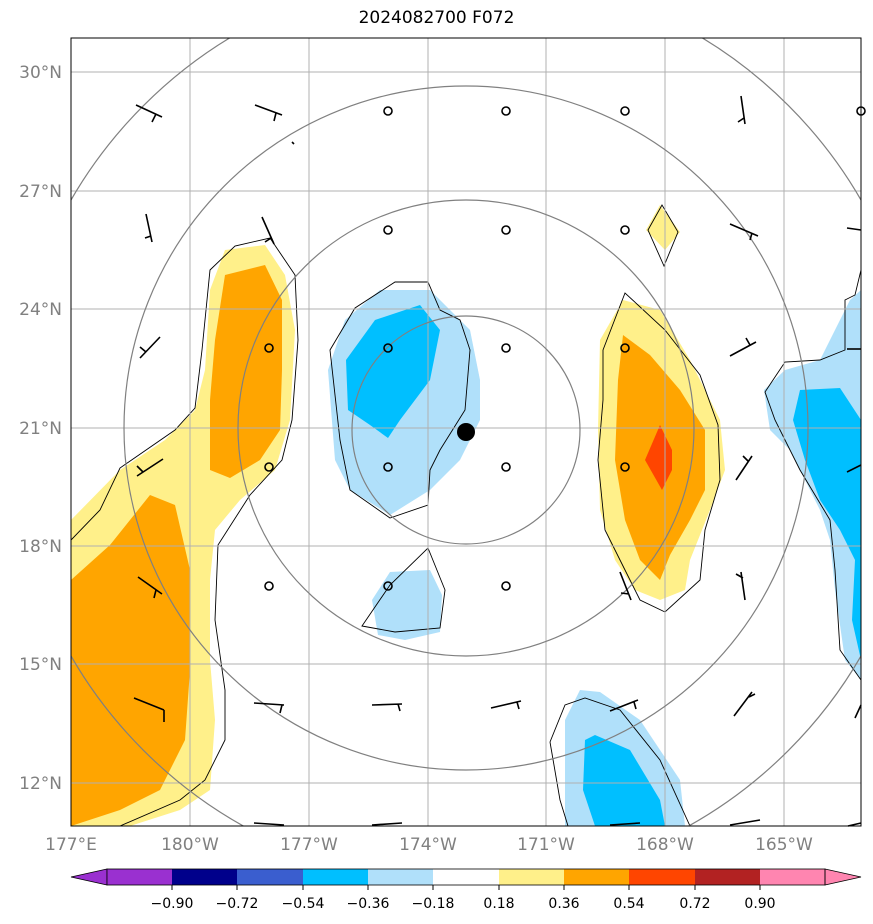 The width and height of the screenshot is (873, 924). What do you see at coordinates (40, 665) in the screenshot?
I see `lat-label: 15°N` at bounding box center [40, 665].